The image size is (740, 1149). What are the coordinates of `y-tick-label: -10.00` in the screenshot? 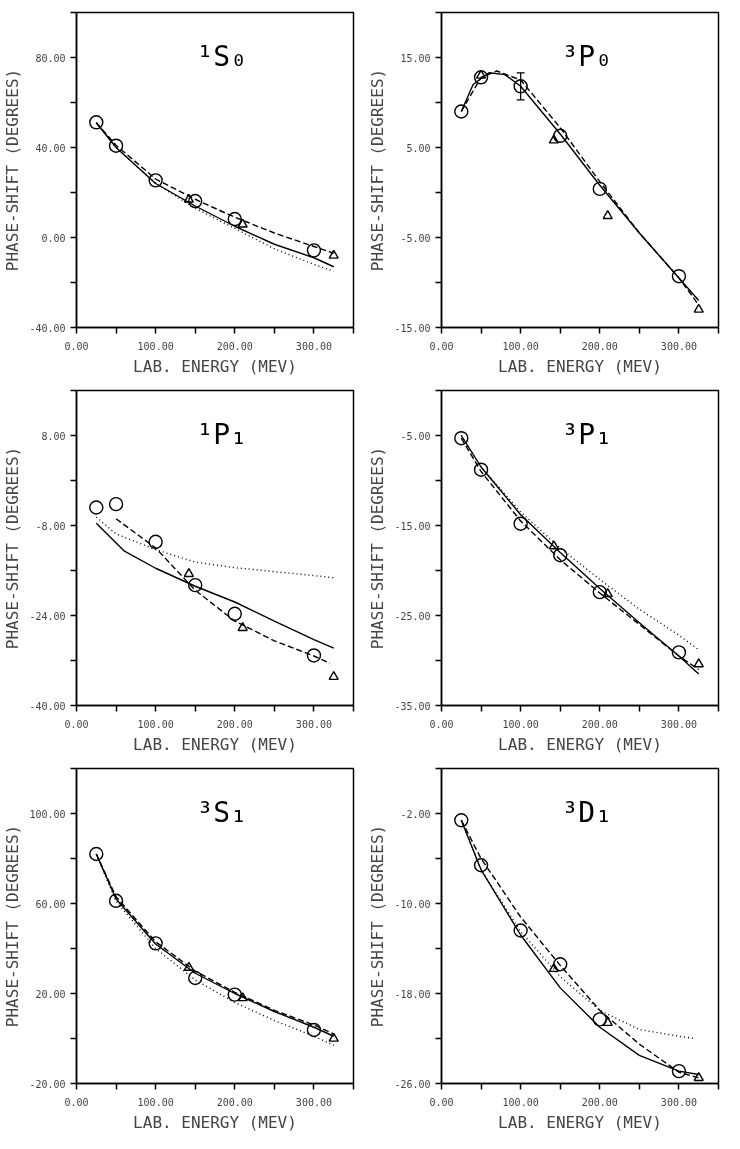 It's located at (412, 904).